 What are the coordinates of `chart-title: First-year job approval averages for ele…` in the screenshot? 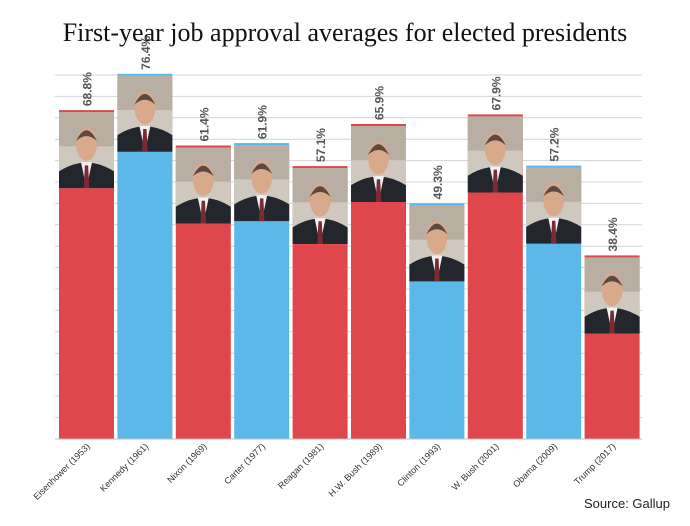 It's located at (345, 32).